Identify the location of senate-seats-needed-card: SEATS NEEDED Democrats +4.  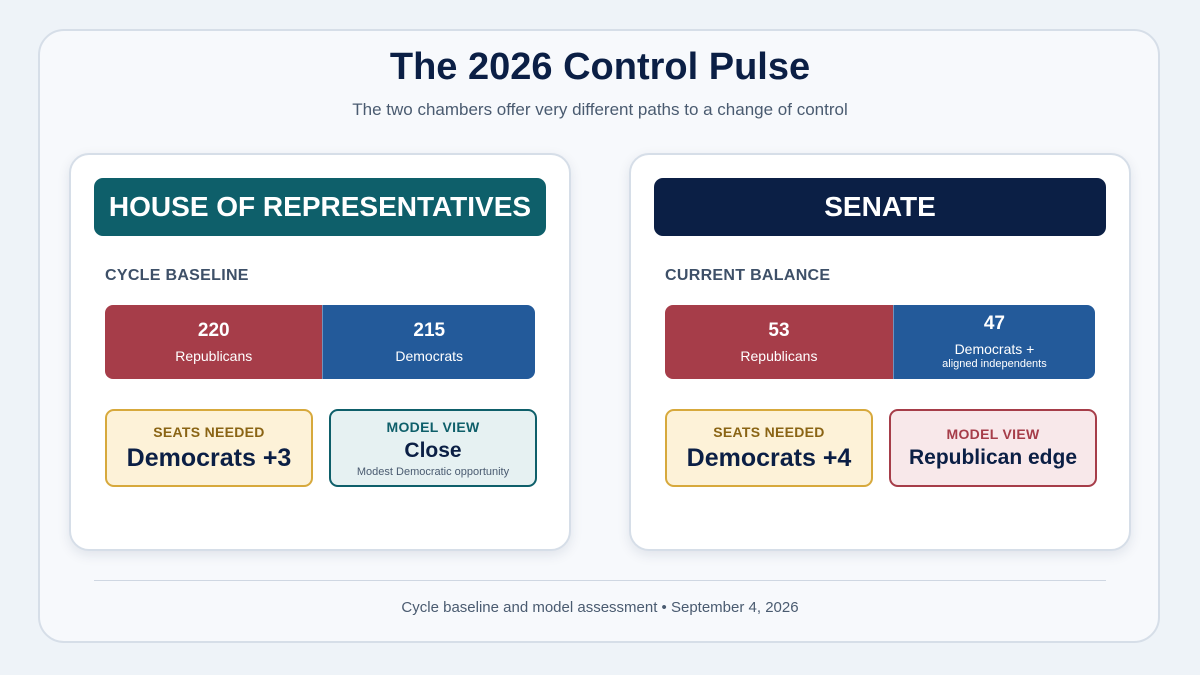
(769, 448).